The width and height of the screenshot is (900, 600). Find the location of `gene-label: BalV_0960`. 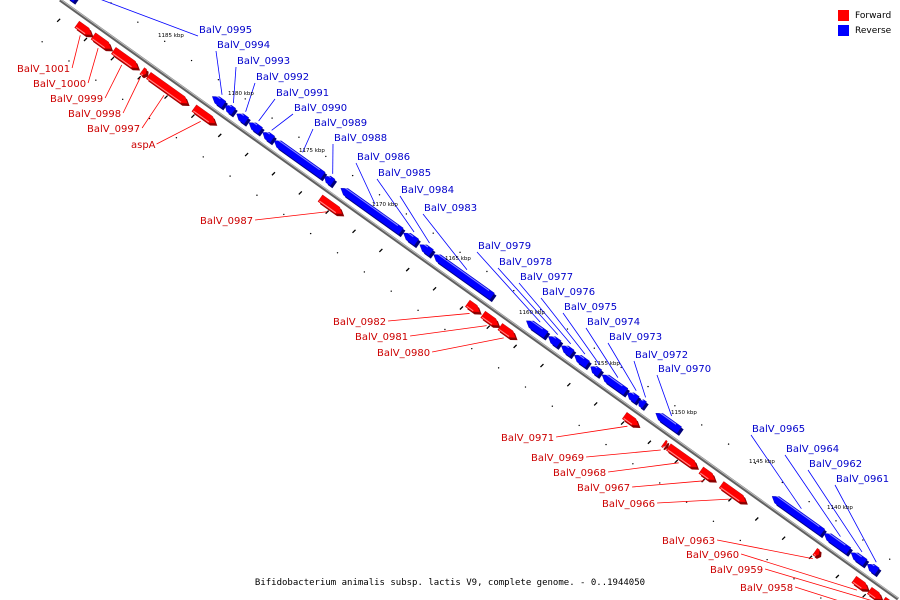

gene-label: BalV_0960 is located at coordinates (712, 555).